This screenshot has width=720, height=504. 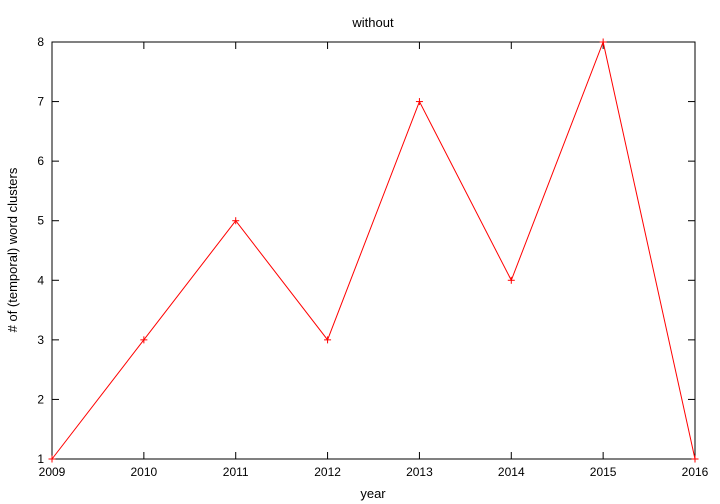 I want to click on y-tick-label: 1, so click(x=40, y=459).